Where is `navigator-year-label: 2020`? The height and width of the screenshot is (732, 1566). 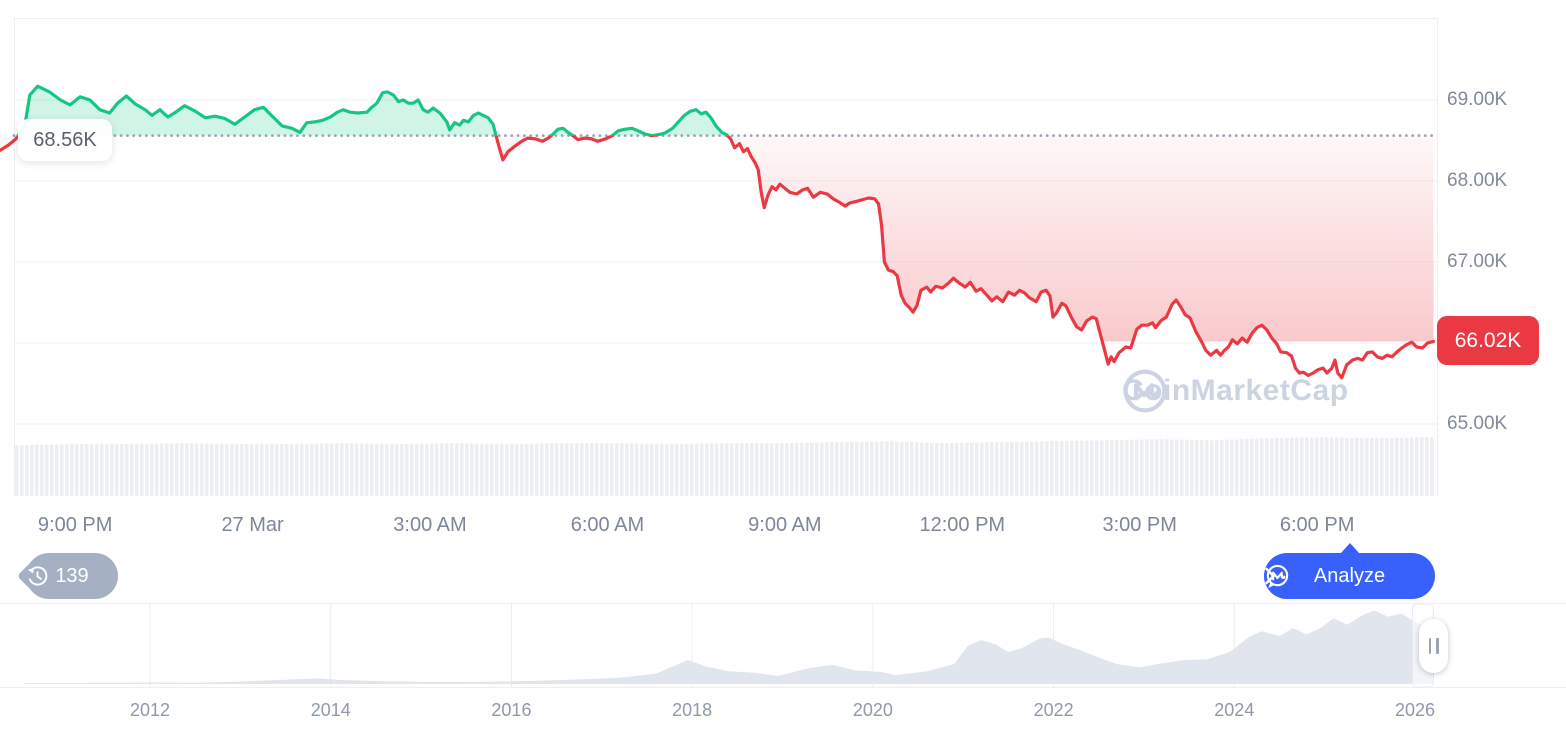 navigator-year-label: 2020 is located at coordinates (872, 710).